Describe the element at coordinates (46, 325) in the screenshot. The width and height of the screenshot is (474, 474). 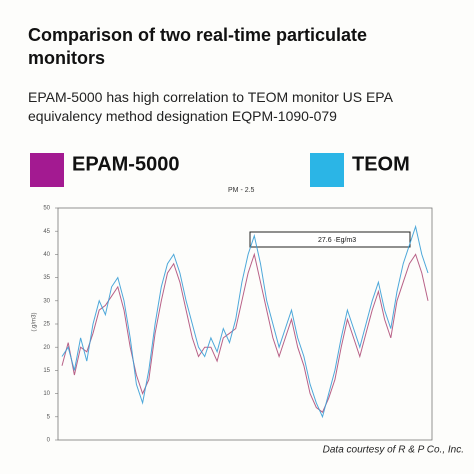
I see `y-tick-label: 25` at that location.